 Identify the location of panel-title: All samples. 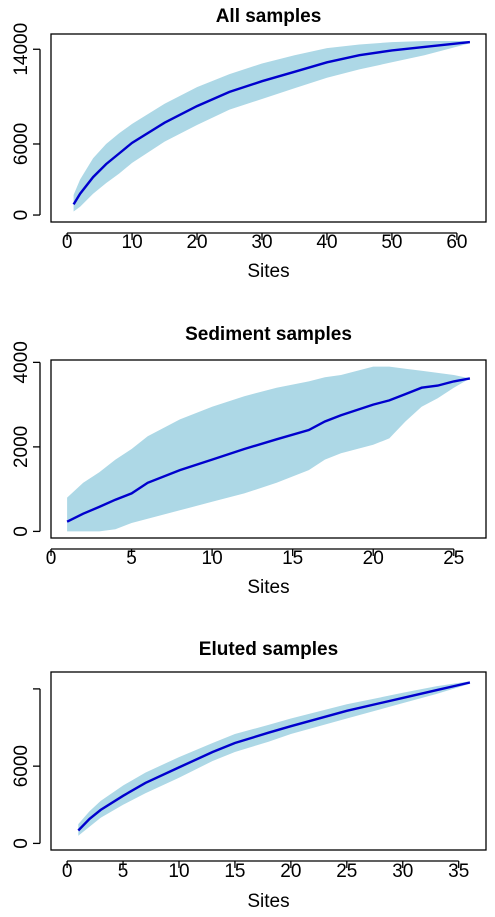
(269, 16).